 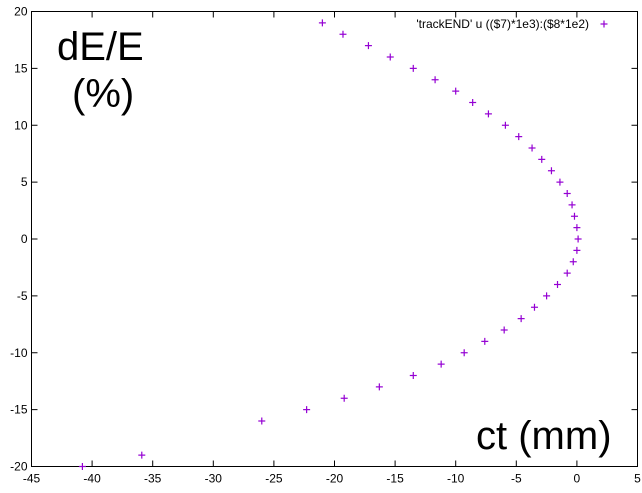 What do you see at coordinates (21, 125) in the screenshot?
I see `y-tick-label: 10` at bounding box center [21, 125].